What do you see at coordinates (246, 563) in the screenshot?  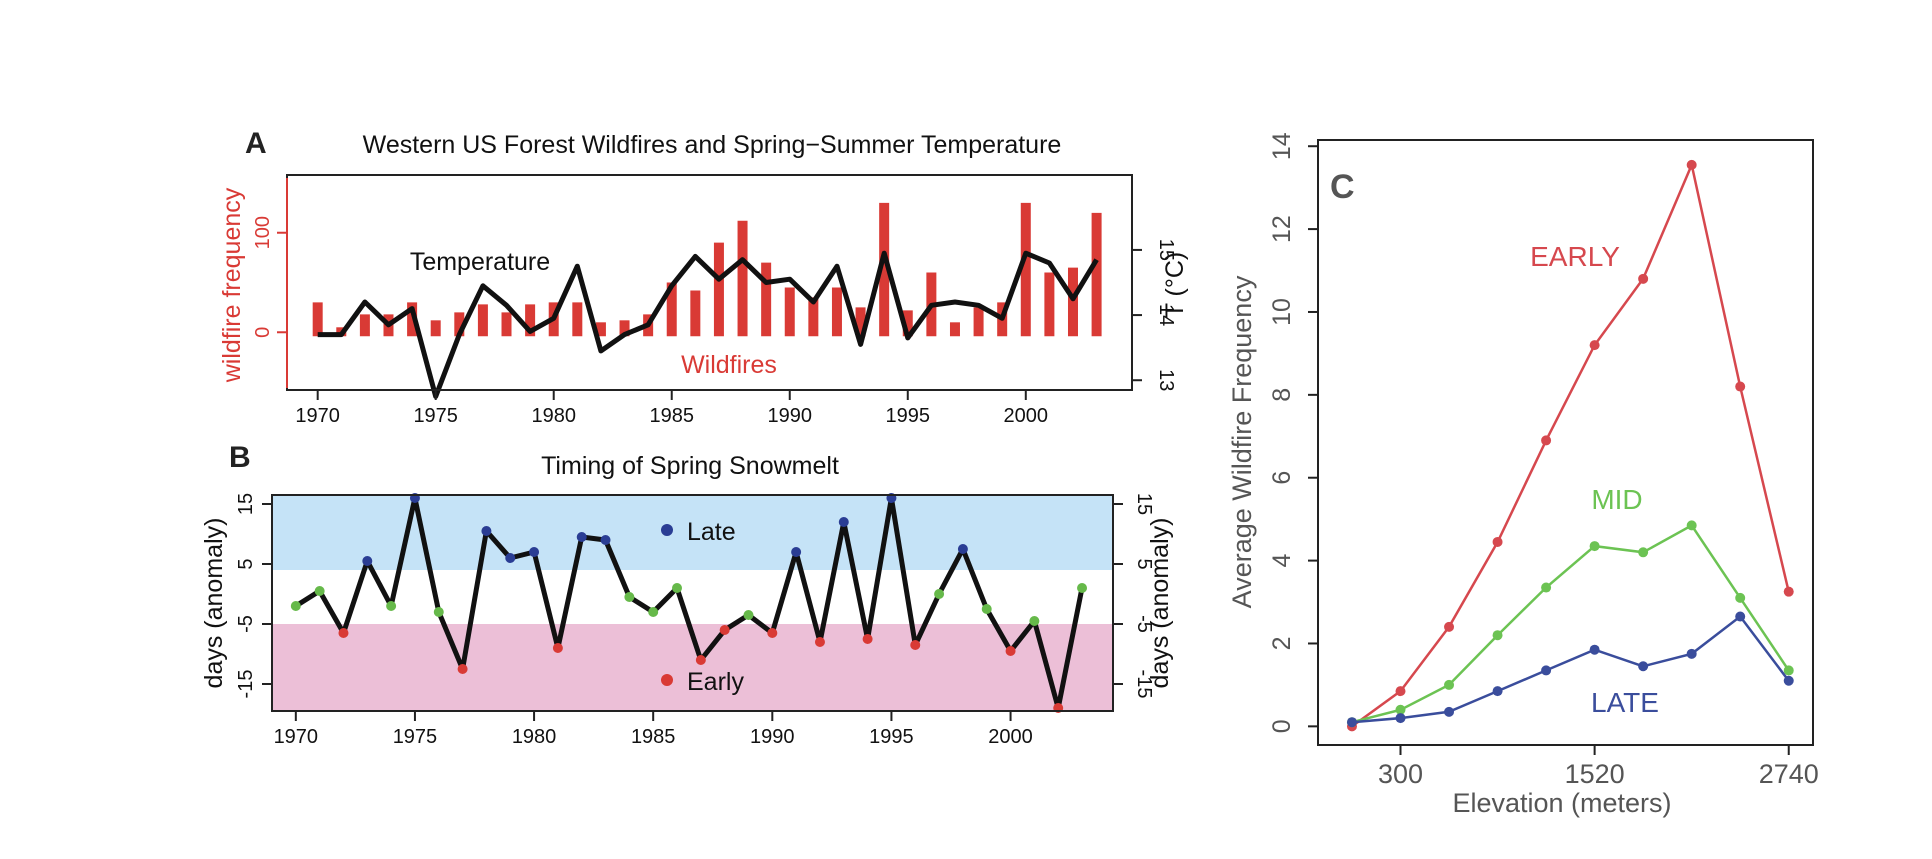 I see `panel-b-left-tick-label: 5` at bounding box center [246, 563].